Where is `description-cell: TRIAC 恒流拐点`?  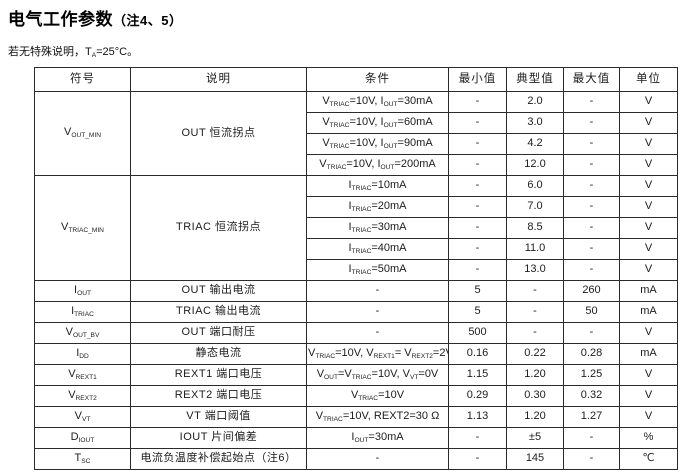
description-cell: TRIAC 恒流拐点 is located at coordinates (218, 228).